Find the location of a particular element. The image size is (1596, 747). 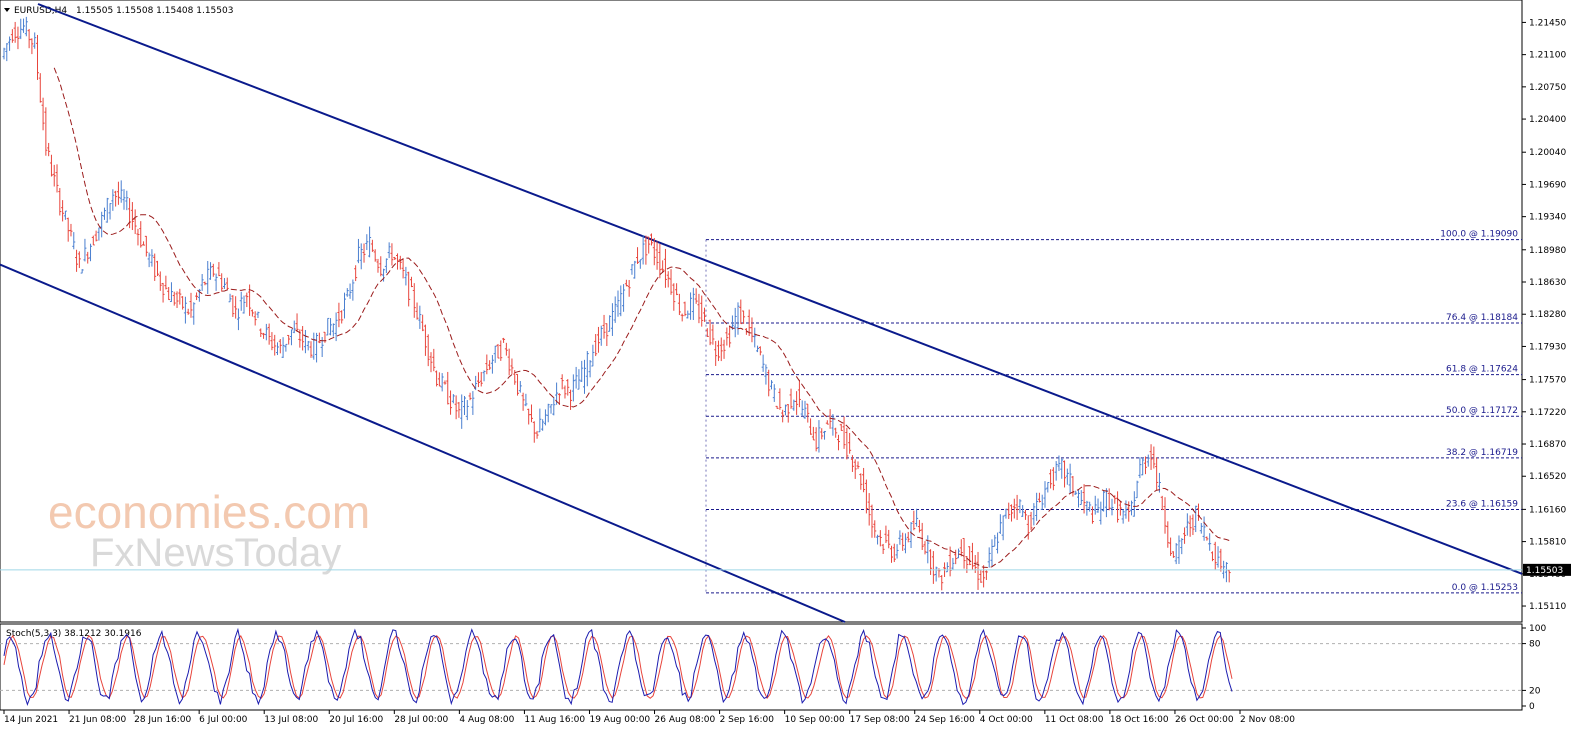

x-tick-label: 28 Jul 00:00 is located at coordinates (421, 720).